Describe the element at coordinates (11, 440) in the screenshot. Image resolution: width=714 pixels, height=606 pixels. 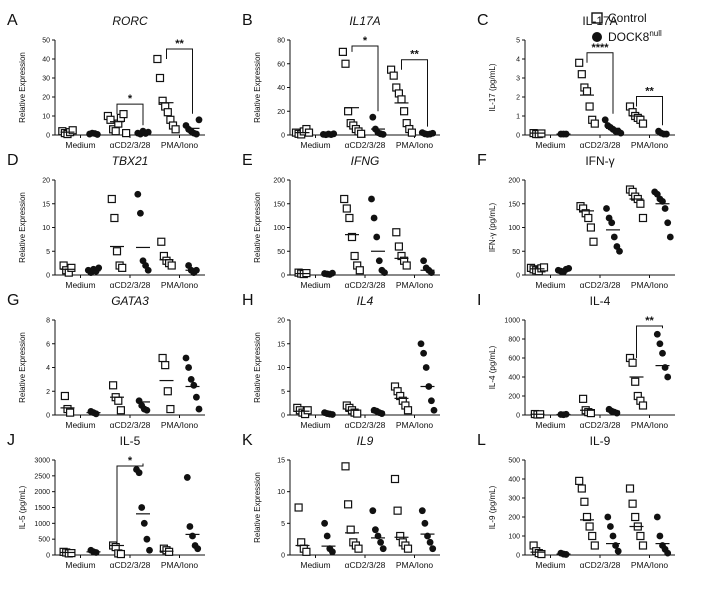
I see `panel-letter: J` at that location.